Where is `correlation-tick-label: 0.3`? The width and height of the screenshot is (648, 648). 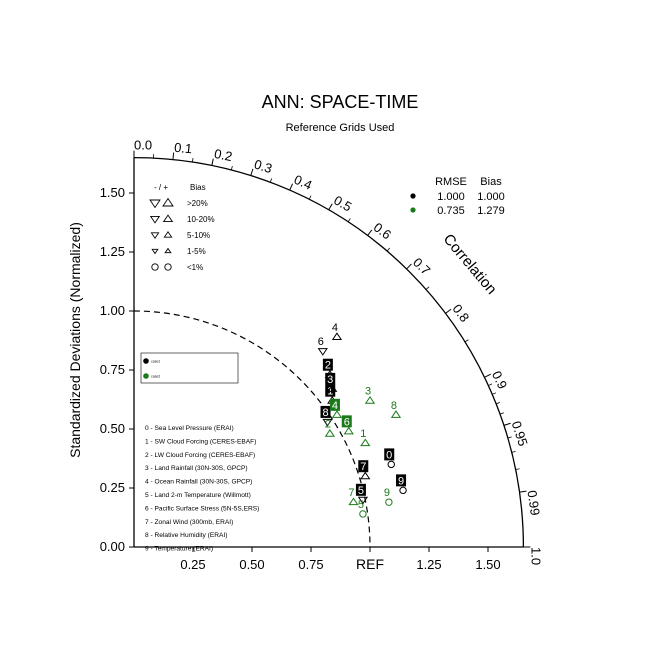 correlation-tick-label: 0.3 is located at coordinates (263, 166).